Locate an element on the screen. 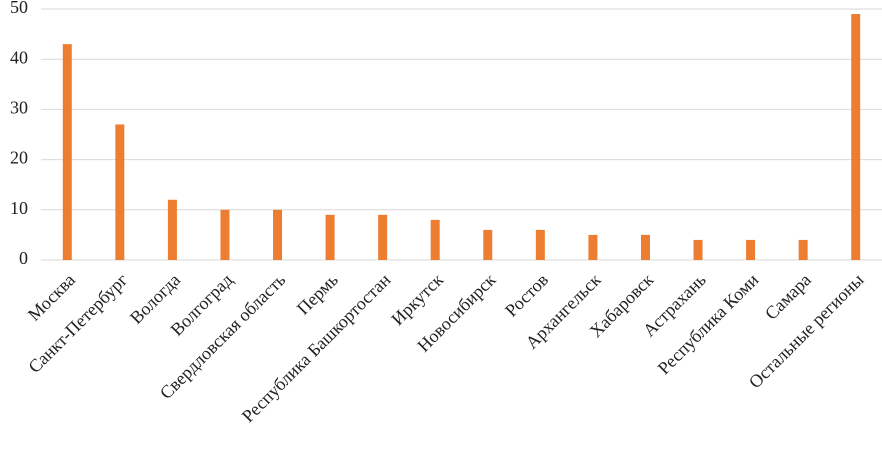 Image resolution: width=882 pixels, height=472 pixels. y-tick-label: 30 is located at coordinates (19, 108).